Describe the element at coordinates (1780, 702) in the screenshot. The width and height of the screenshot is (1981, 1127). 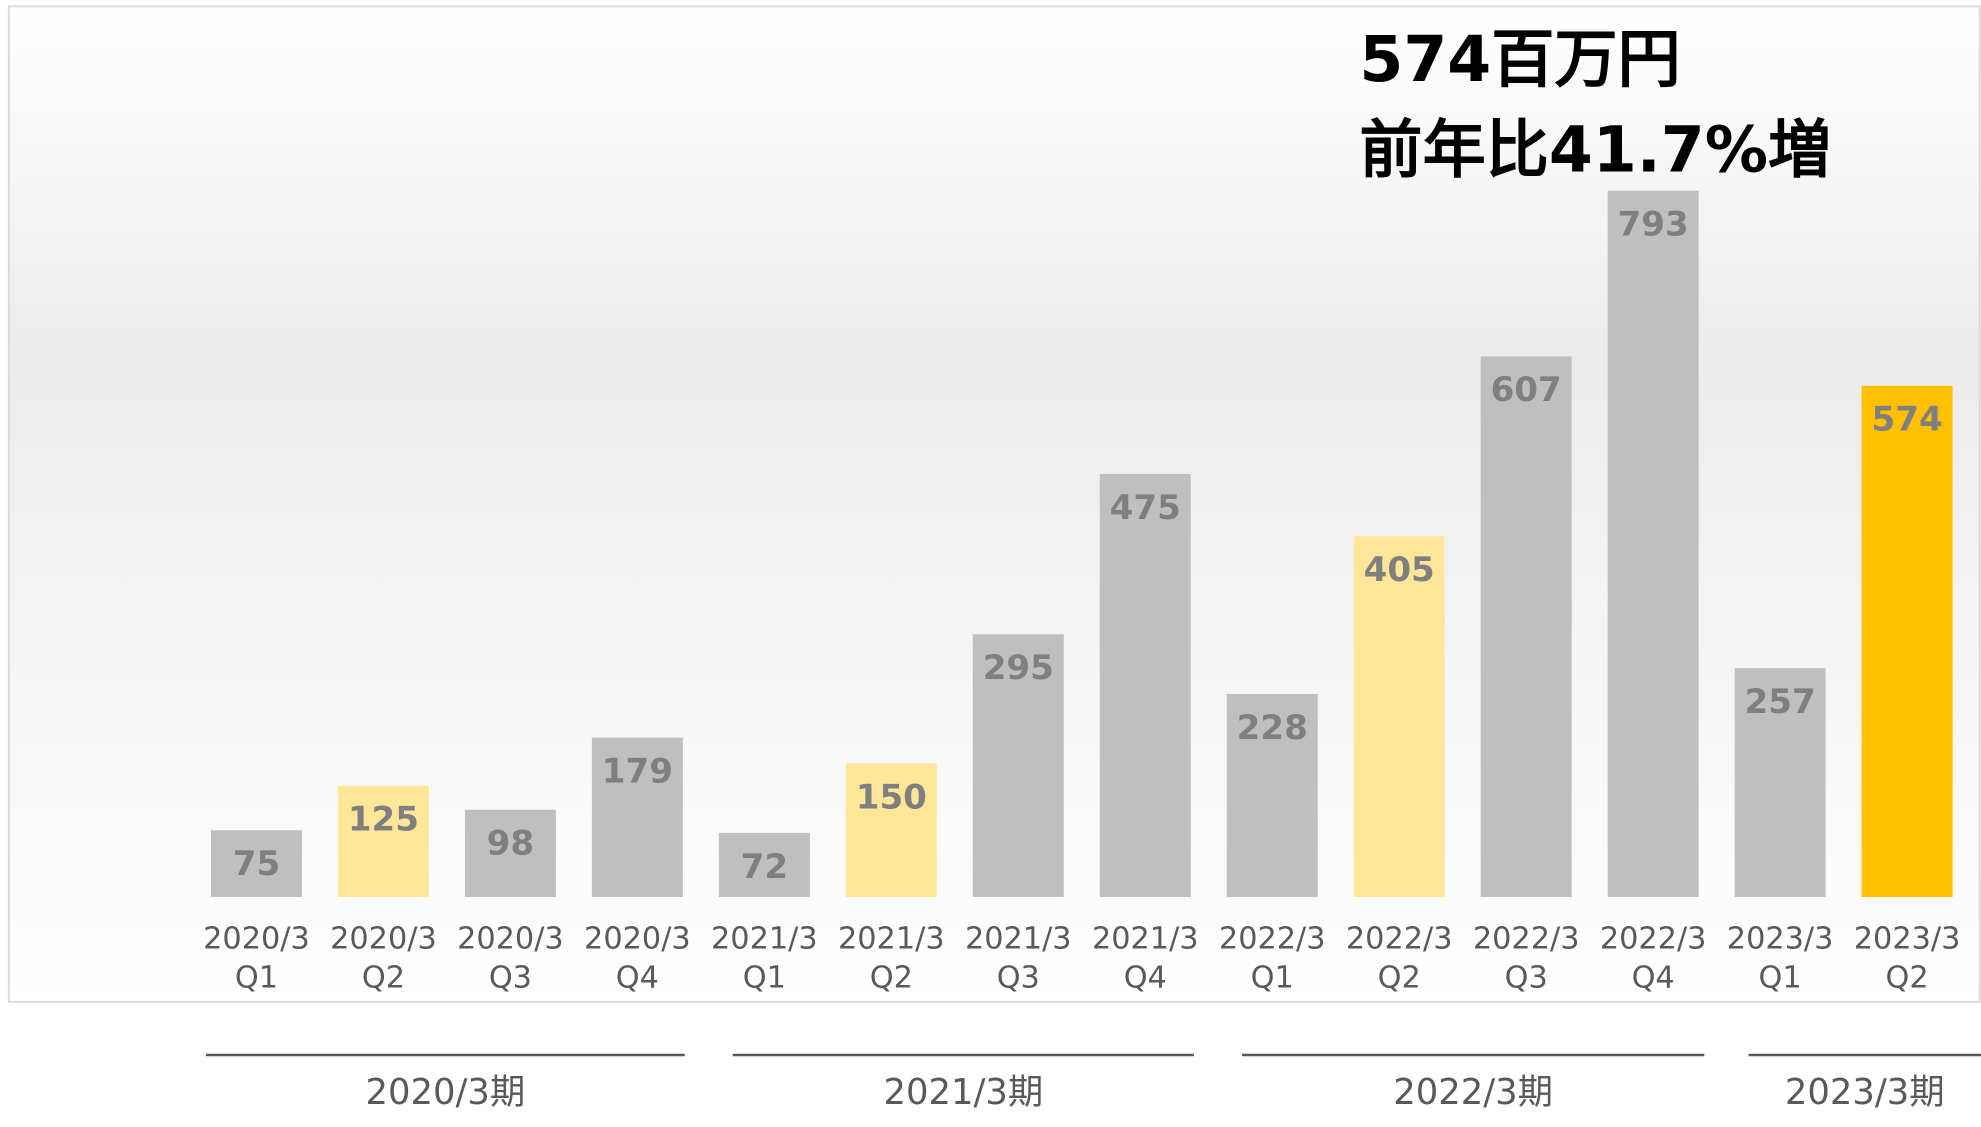
I see `data-label: 257` at that location.